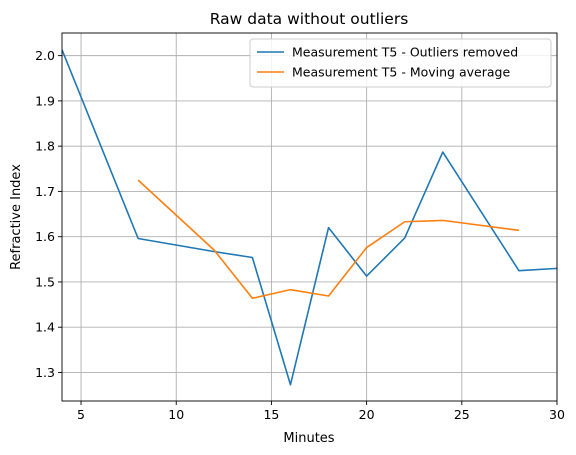 The width and height of the screenshot is (576, 455). I want to click on x-tick-label: 30, so click(557, 414).